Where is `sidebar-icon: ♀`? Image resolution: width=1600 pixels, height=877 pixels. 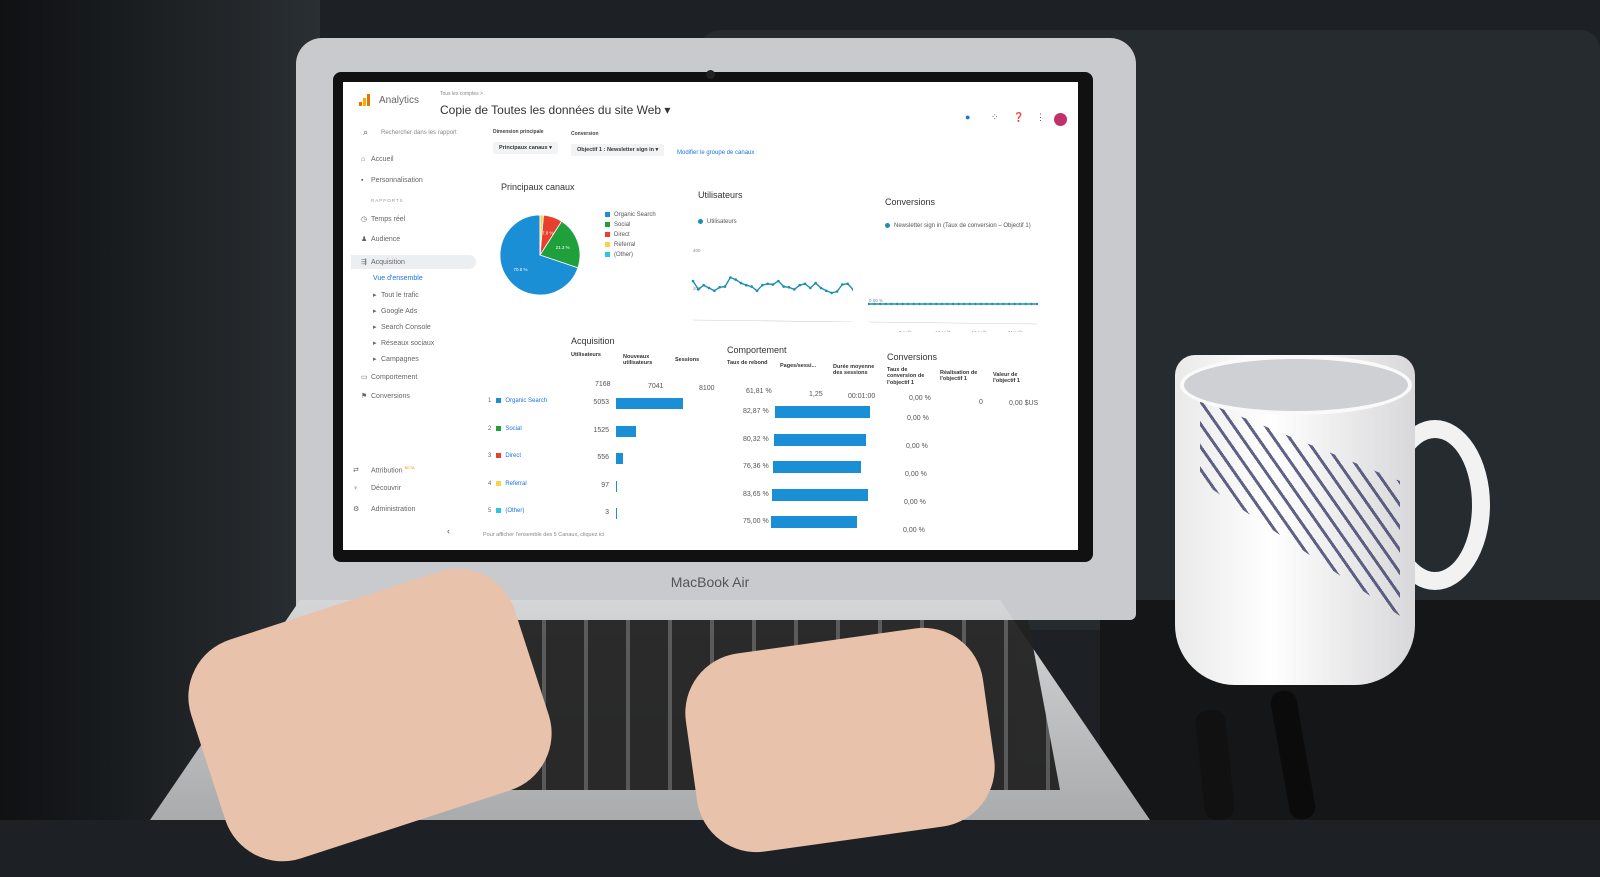 sidebar-icon: ♀ is located at coordinates (361, 488).